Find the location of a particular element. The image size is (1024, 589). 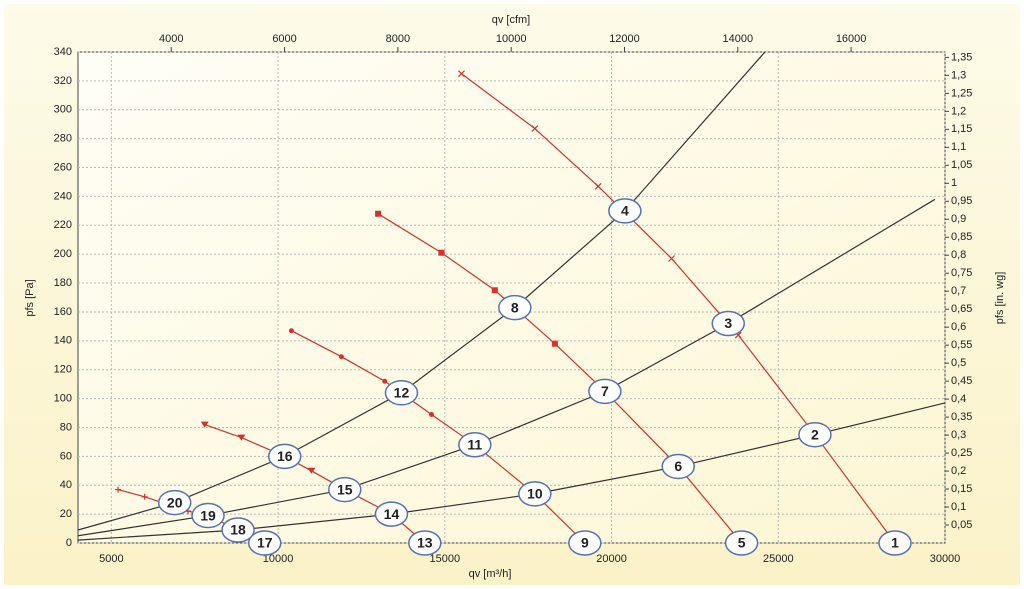

x2-tick-label: 8000 is located at coordinates (398, 39).